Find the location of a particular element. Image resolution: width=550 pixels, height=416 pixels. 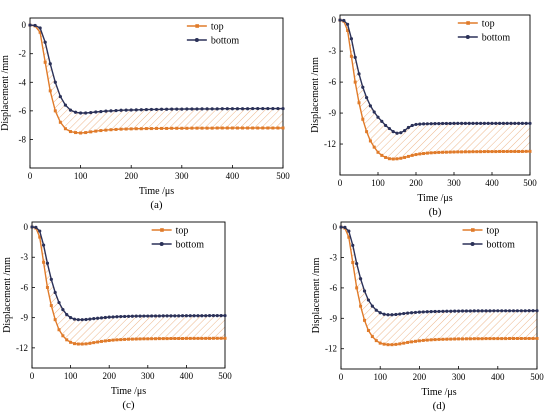

y-tick-label: 0 is located at coordinates (24, 25).